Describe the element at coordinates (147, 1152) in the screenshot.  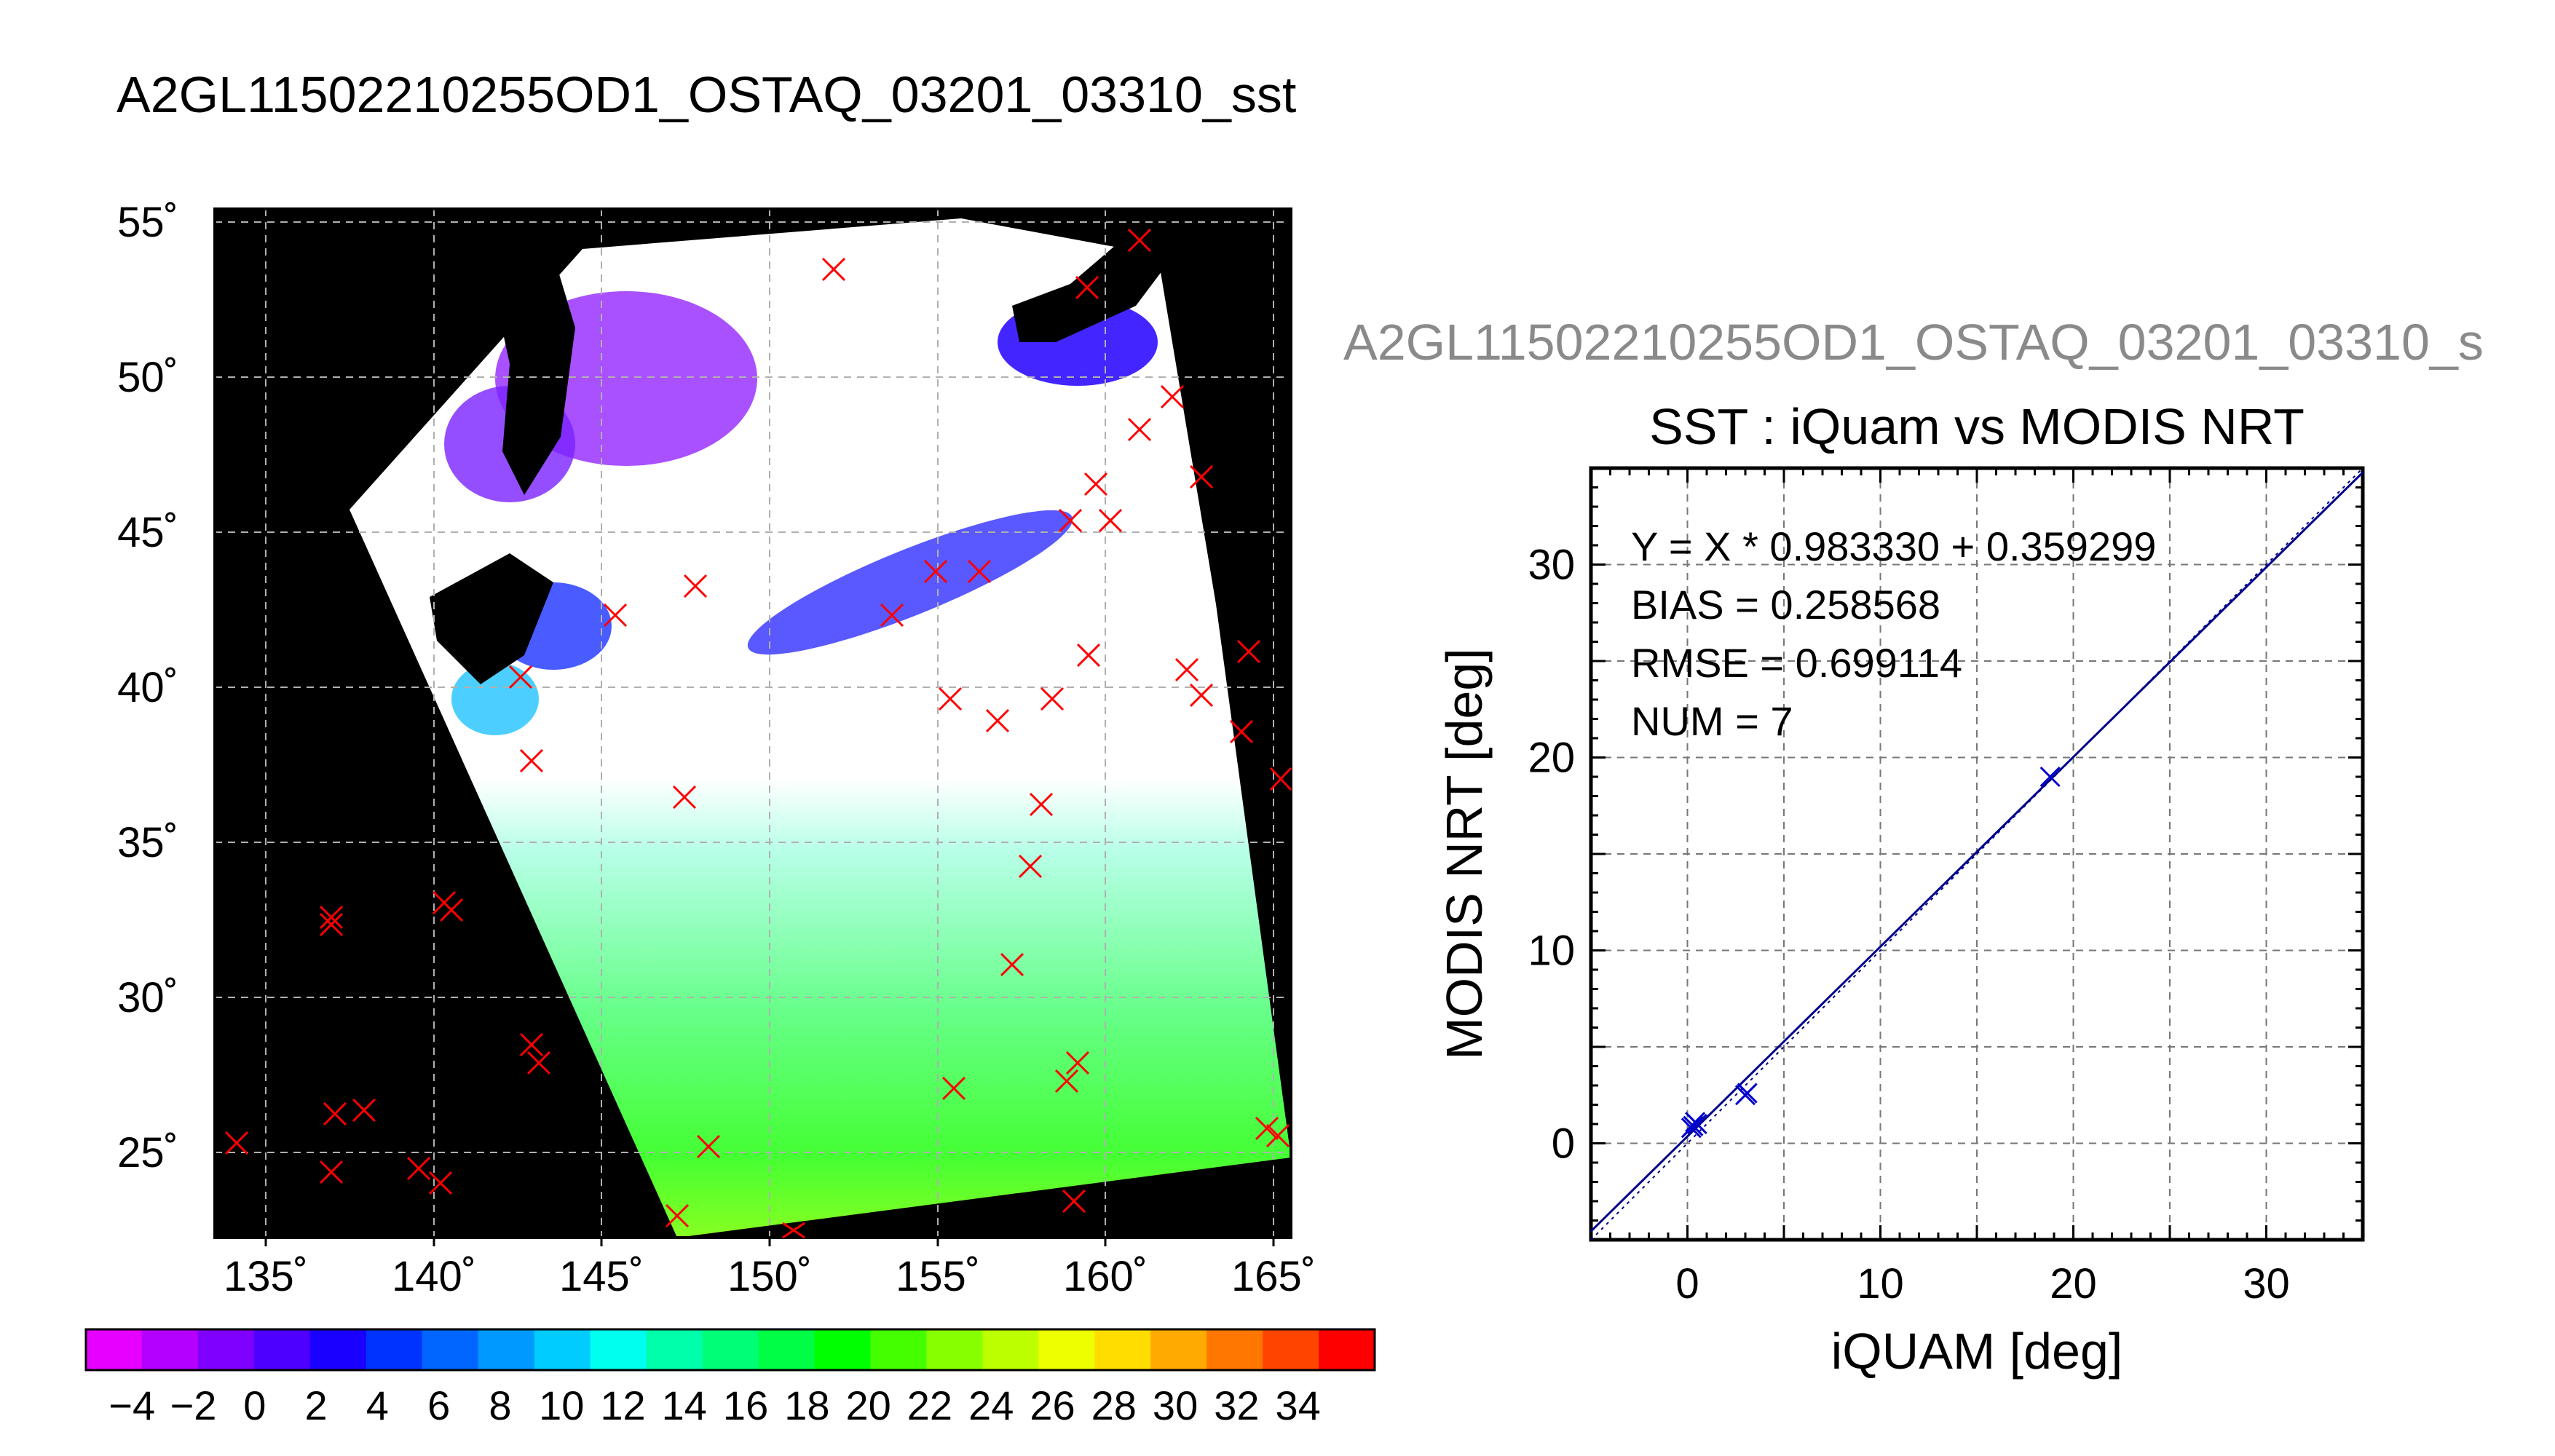
I see `lat-tick-label: 25˚` at that location.